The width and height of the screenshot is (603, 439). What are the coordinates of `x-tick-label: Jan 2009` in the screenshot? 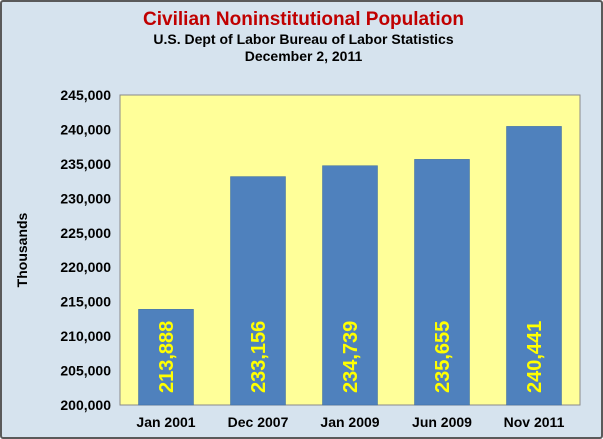 It's located at (349, 422).